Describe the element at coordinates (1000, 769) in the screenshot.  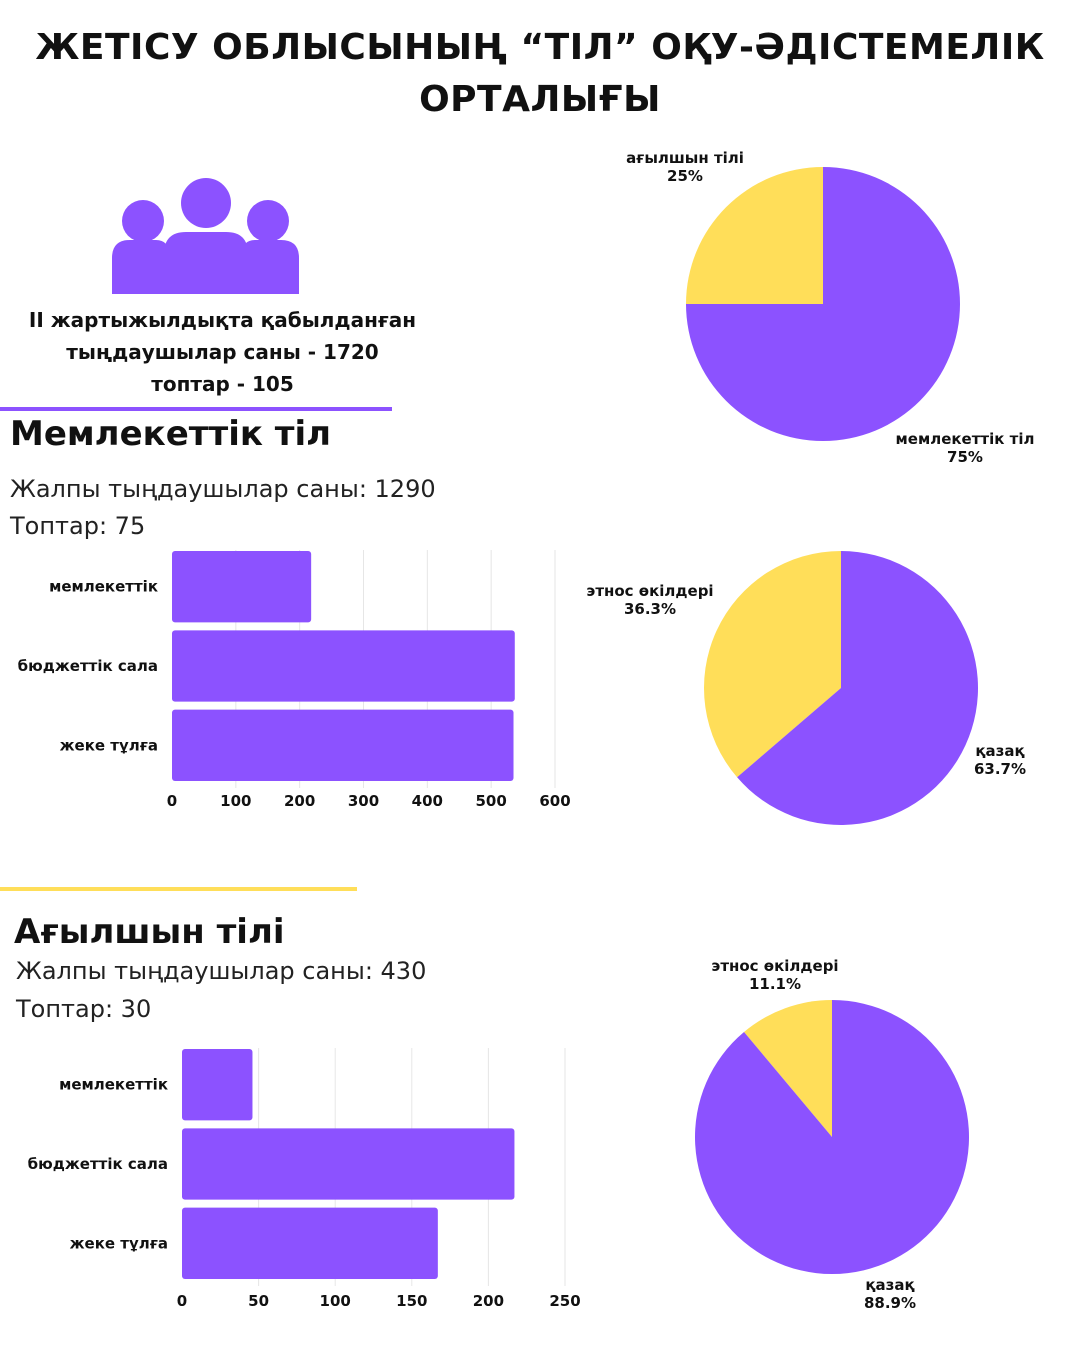
I see `pie-value-label-2-1: 63.7%` at that location.